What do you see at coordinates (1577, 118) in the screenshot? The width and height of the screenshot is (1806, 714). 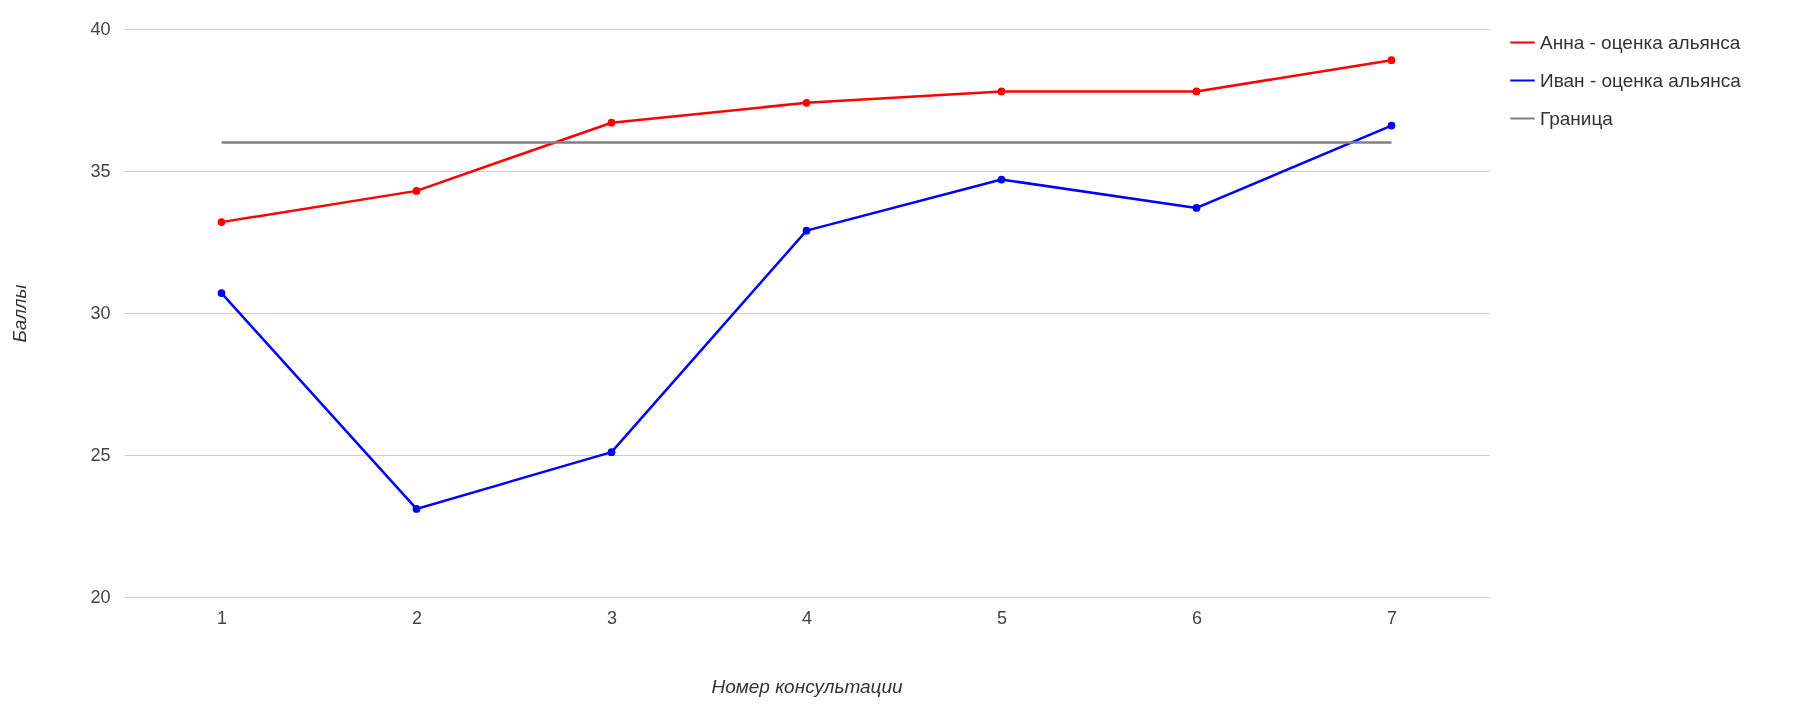 I see `legend-label: Граница` at bounding box center [1577, 118].